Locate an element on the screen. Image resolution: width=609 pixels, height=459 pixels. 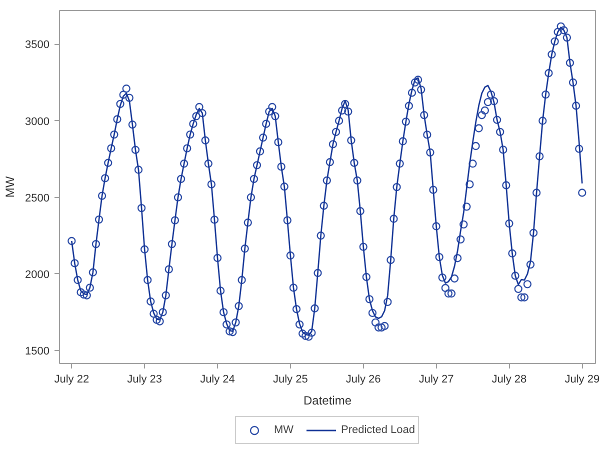
y-tick-label: 3000 is located at coordinates (37, 122).